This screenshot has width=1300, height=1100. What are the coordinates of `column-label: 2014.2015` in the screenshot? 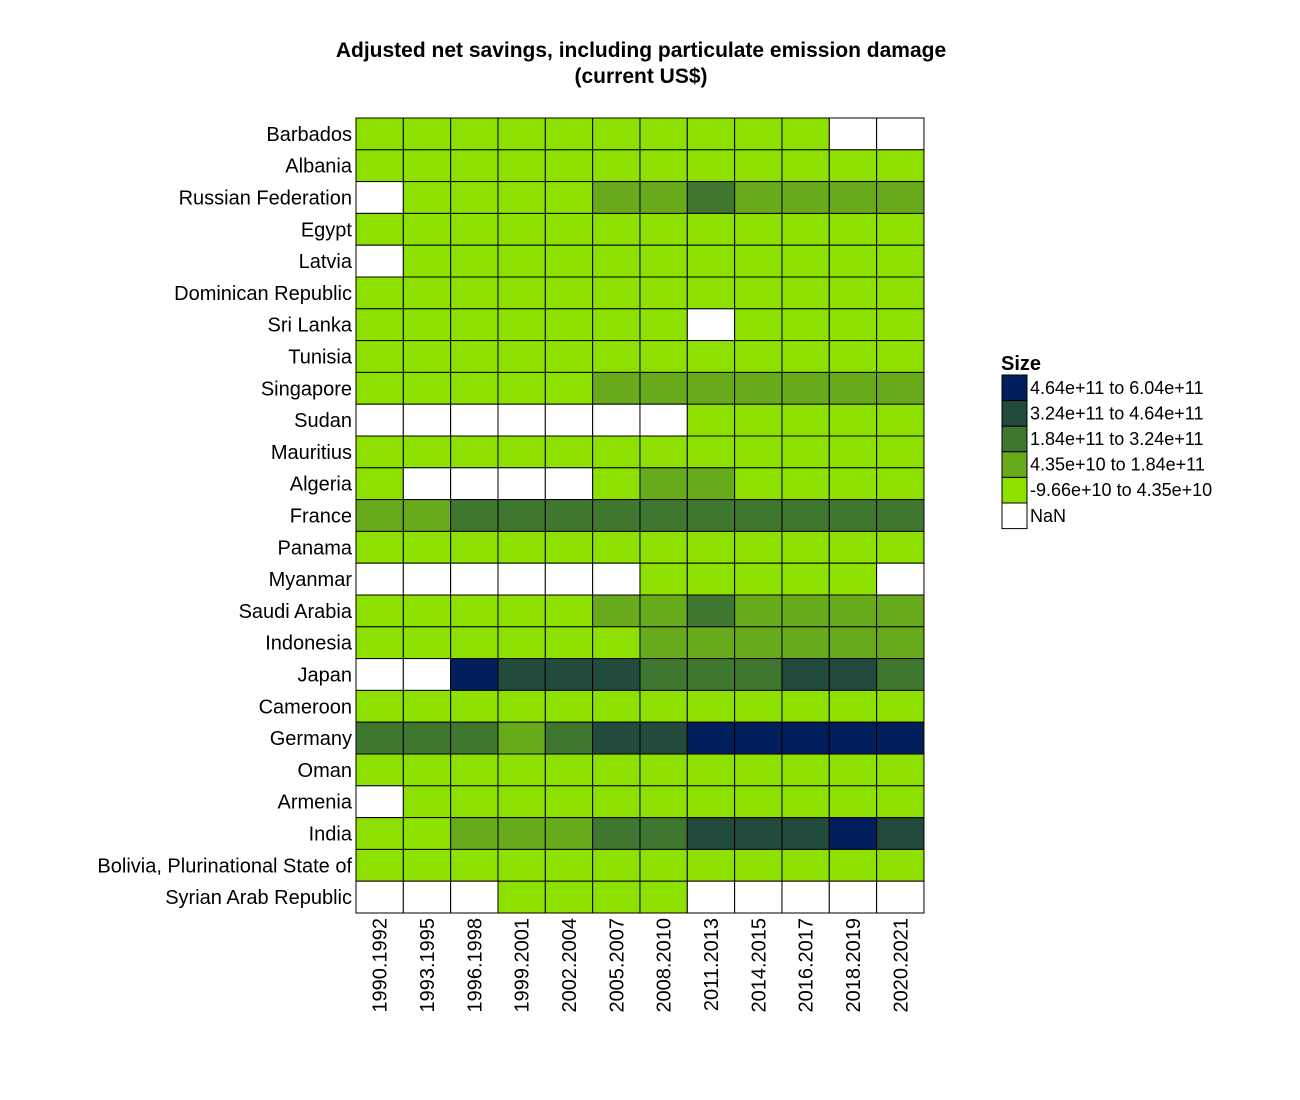 It's located at (759, 965).